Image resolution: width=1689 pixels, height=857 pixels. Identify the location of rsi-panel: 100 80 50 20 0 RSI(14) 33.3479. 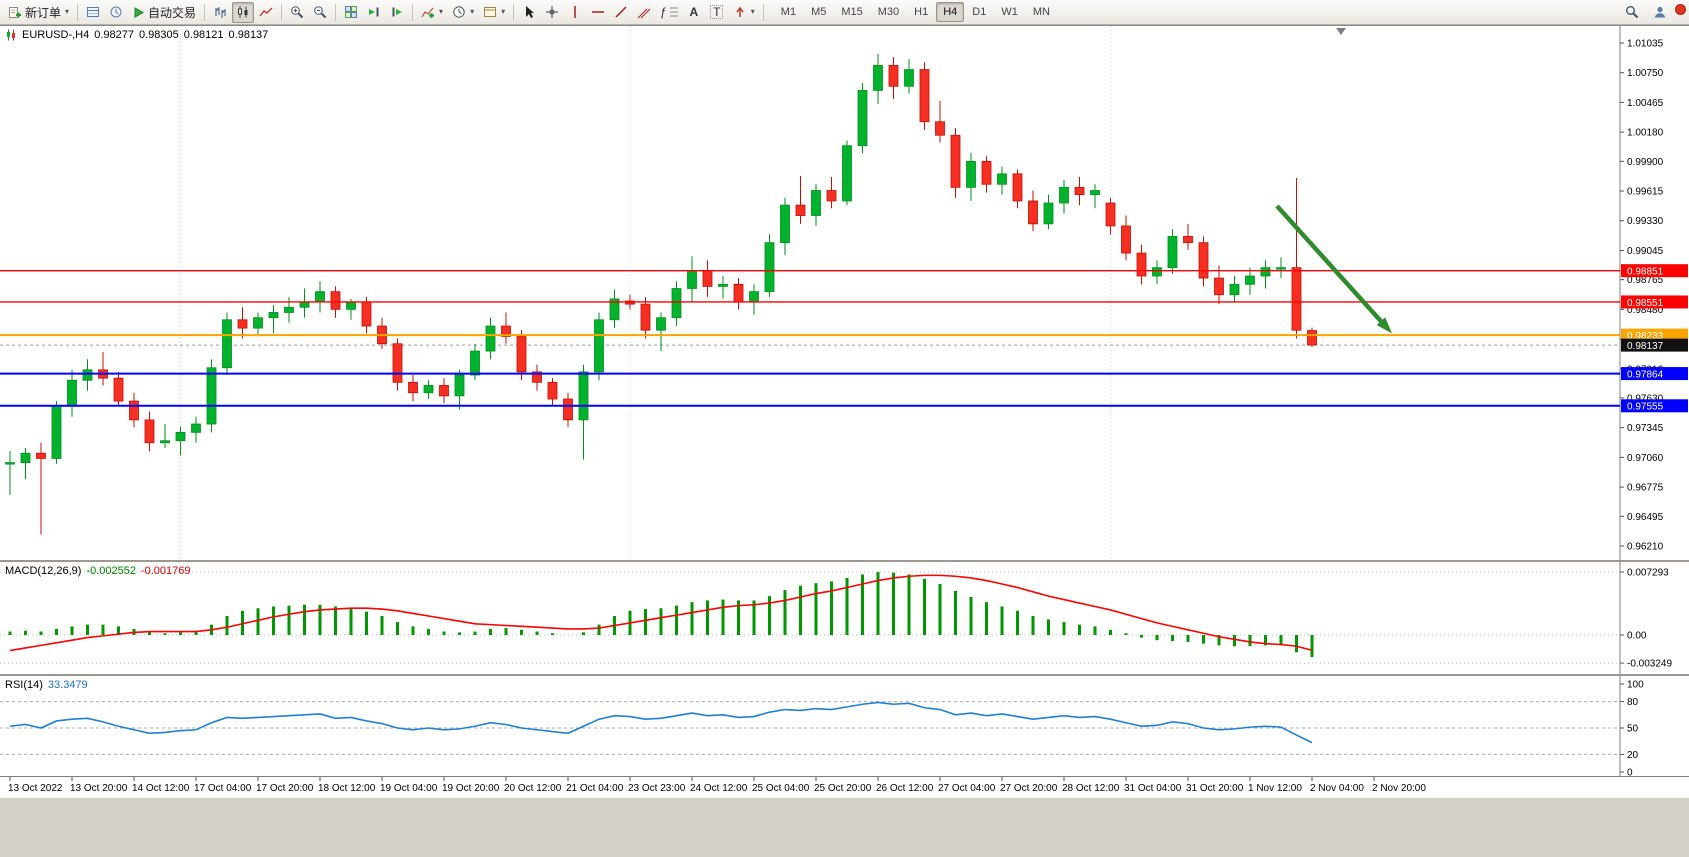
(844, 726).